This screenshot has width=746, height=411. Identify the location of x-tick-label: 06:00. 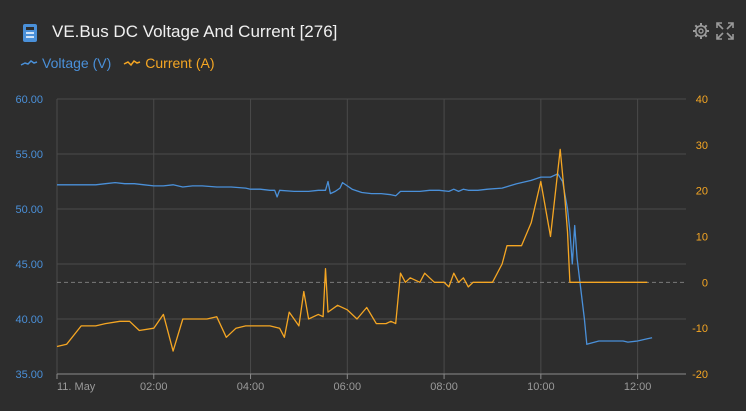
(348, 387).